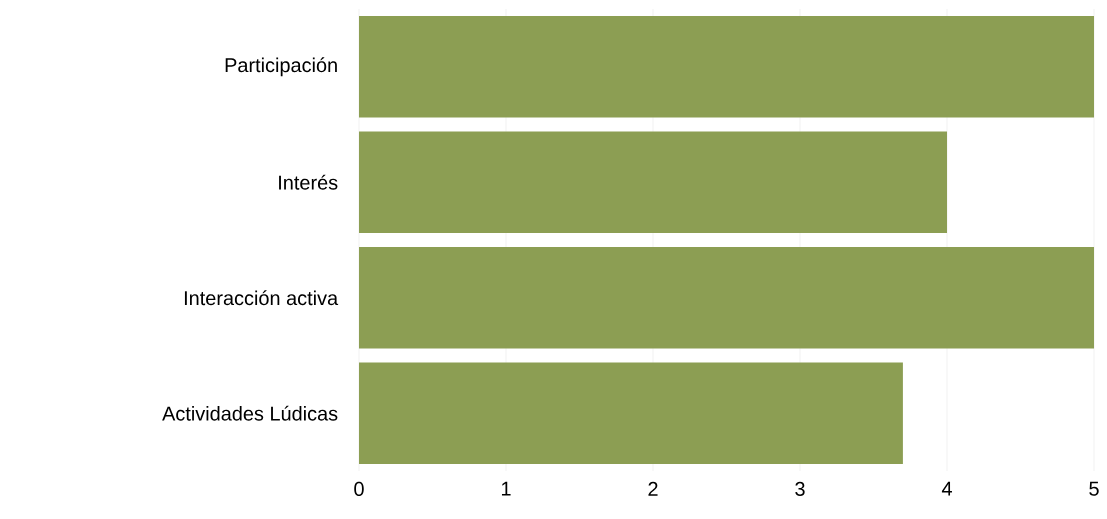 This screenshot has height=519, width=1107. Describe the element at coordinates (506, 488) in the screenshot. I see `x-tick-label: 1` at that location.